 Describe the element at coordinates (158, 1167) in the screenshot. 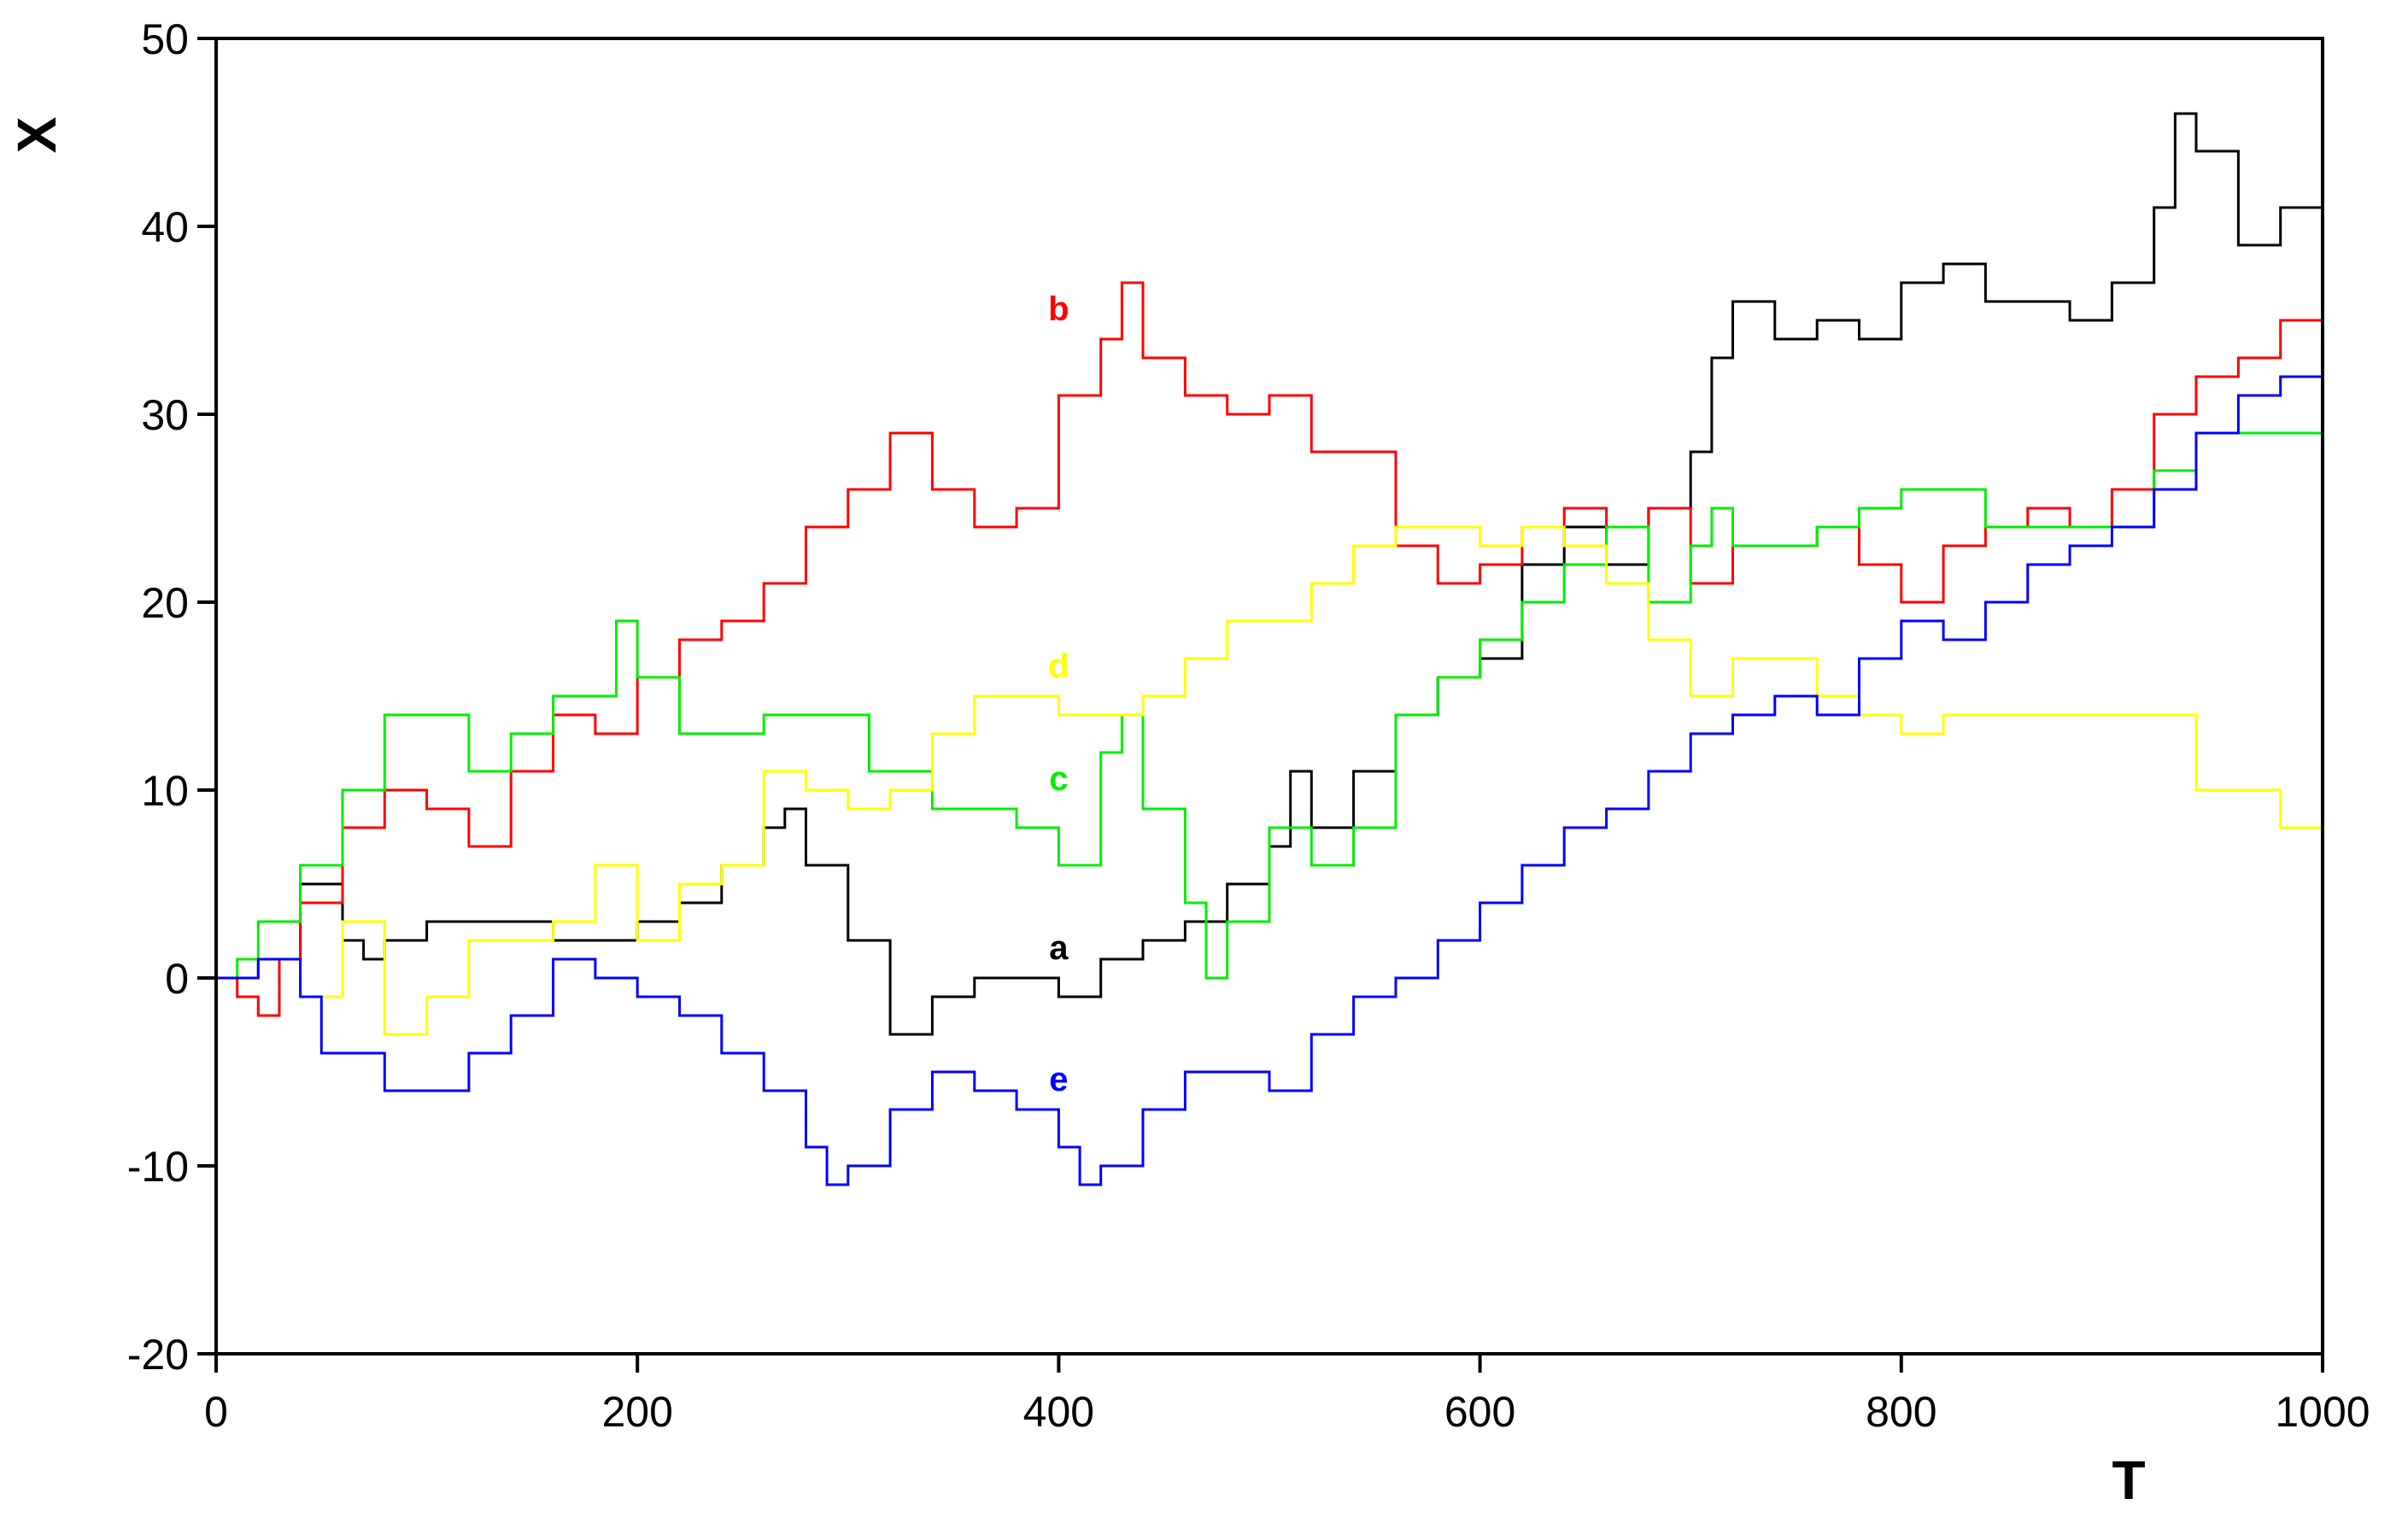

I see `y-tick-label: -10` at that location.